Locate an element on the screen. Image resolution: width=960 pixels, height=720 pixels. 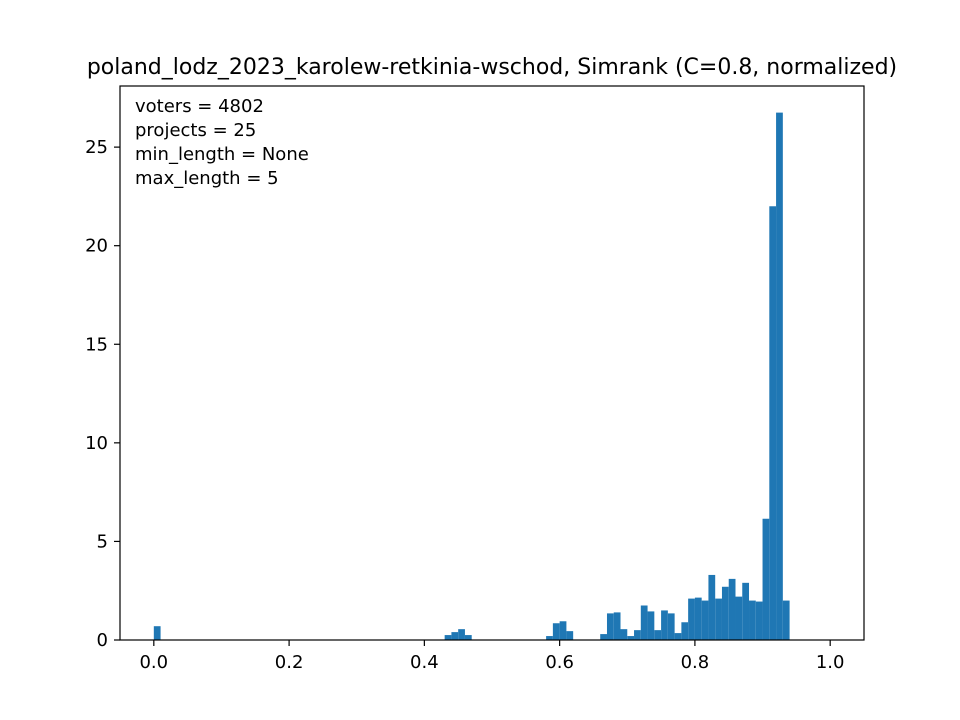
y-tick-label: 0 is located at coordinates (102, 640).